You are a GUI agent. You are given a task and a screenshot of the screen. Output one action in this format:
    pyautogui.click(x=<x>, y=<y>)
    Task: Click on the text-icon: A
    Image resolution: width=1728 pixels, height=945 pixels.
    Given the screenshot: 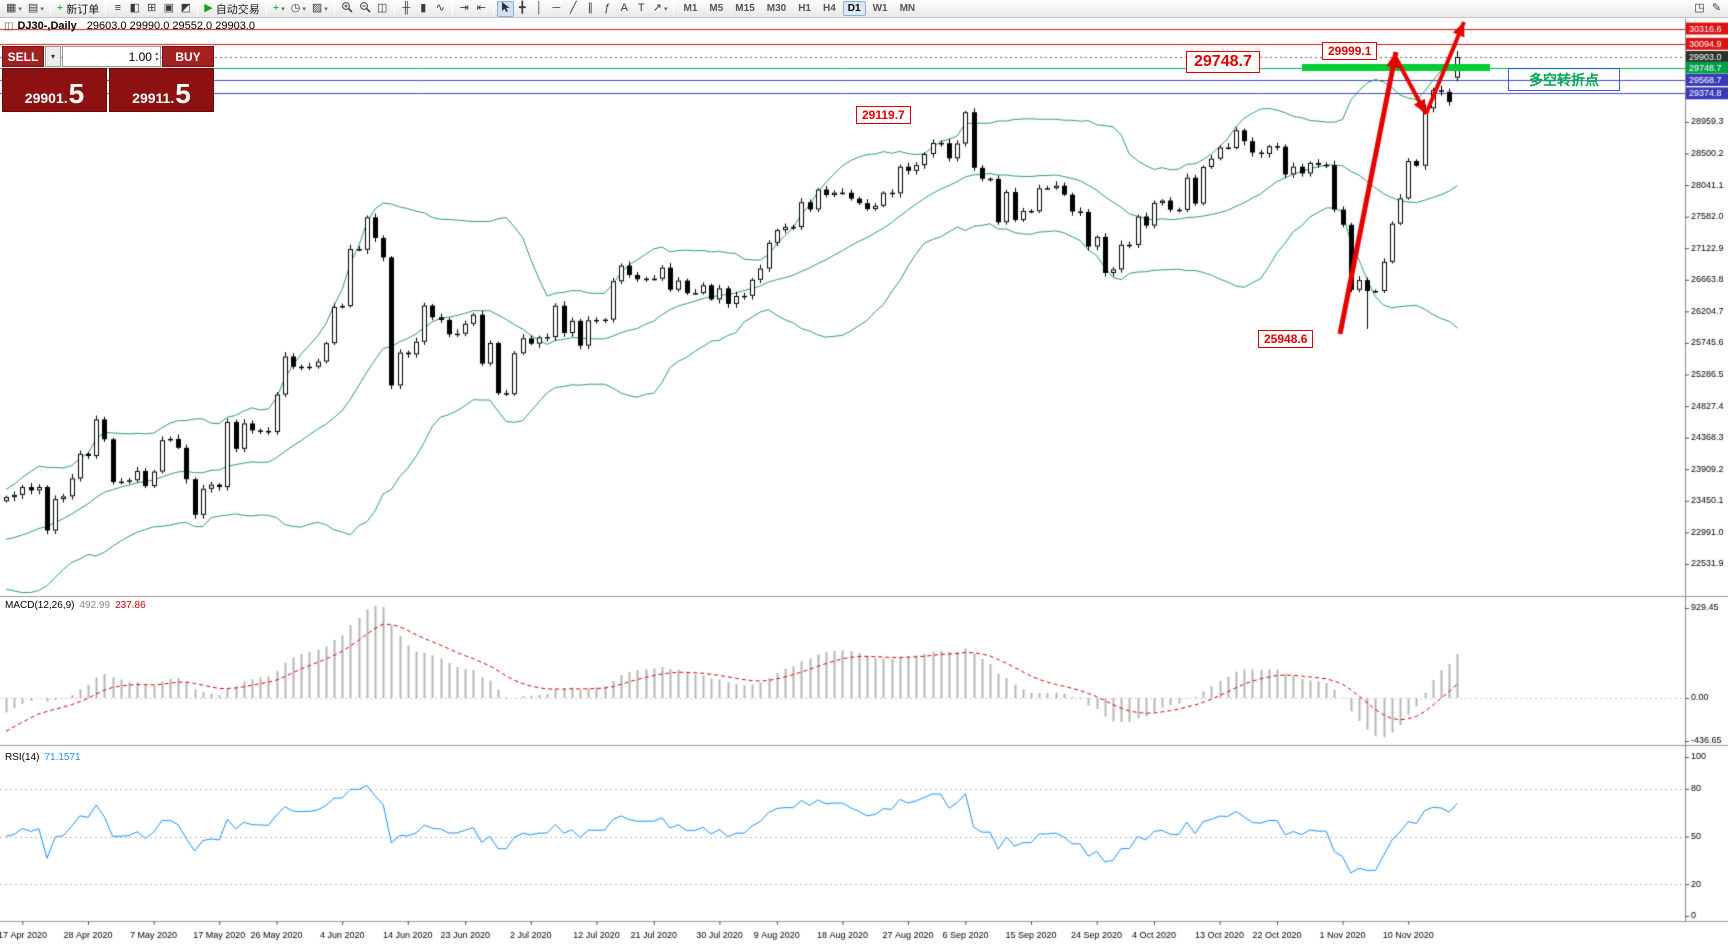 What is the action you would take?
    pyautogui.click(x=624, y=9)
    